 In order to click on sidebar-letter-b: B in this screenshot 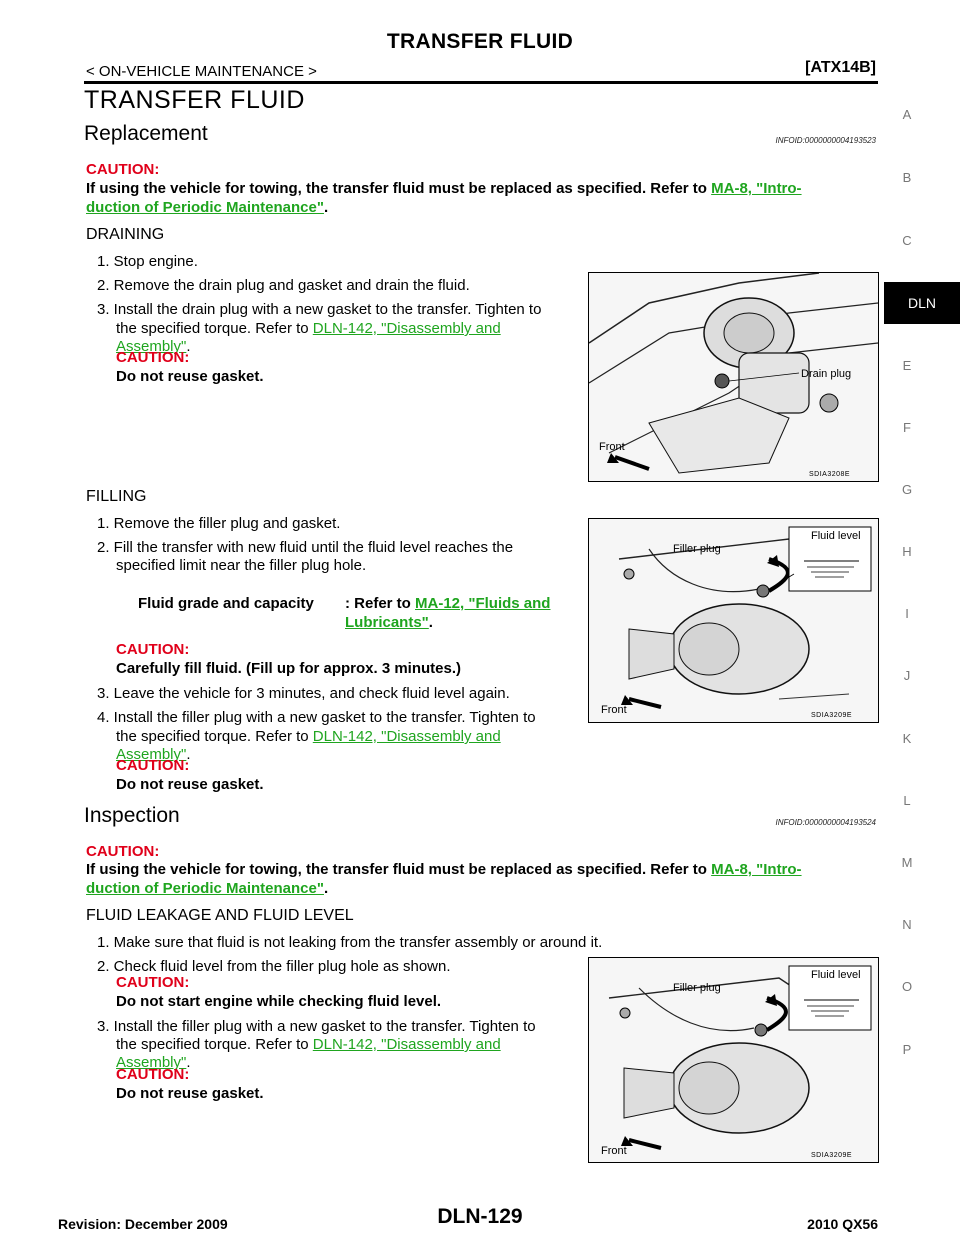, I will do `click(907, 177)`.